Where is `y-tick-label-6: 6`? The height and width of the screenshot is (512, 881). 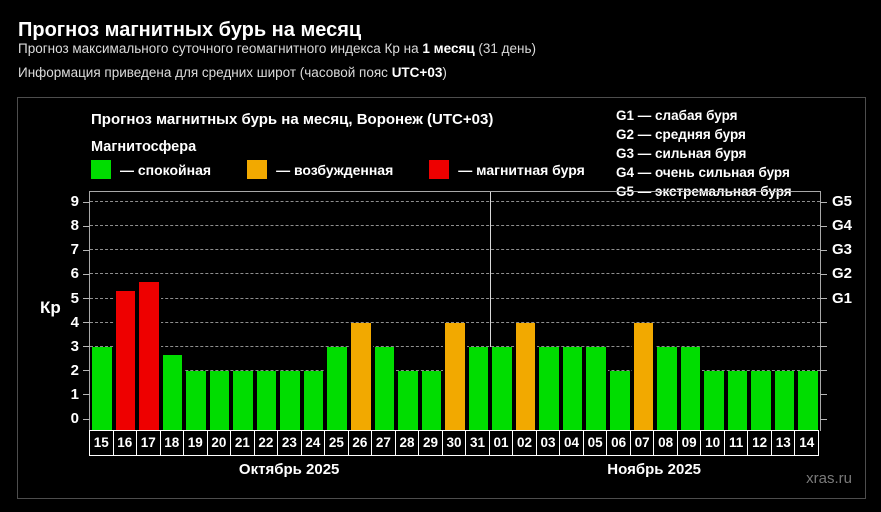
y-tick-label-6: 6 is located at coordinates (74, 274).